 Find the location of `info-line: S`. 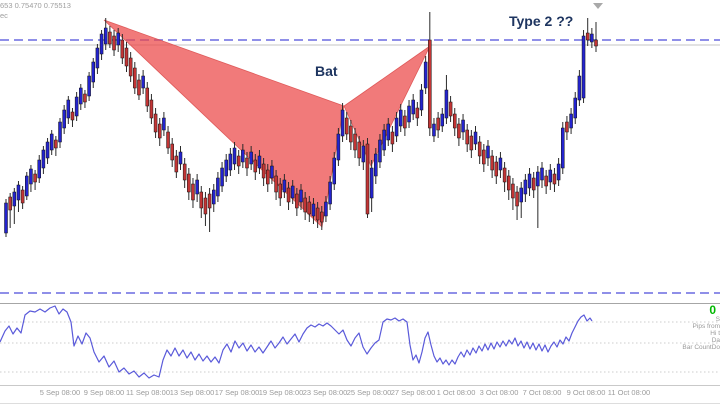

info-line: S is located at coordinates (717, 319).